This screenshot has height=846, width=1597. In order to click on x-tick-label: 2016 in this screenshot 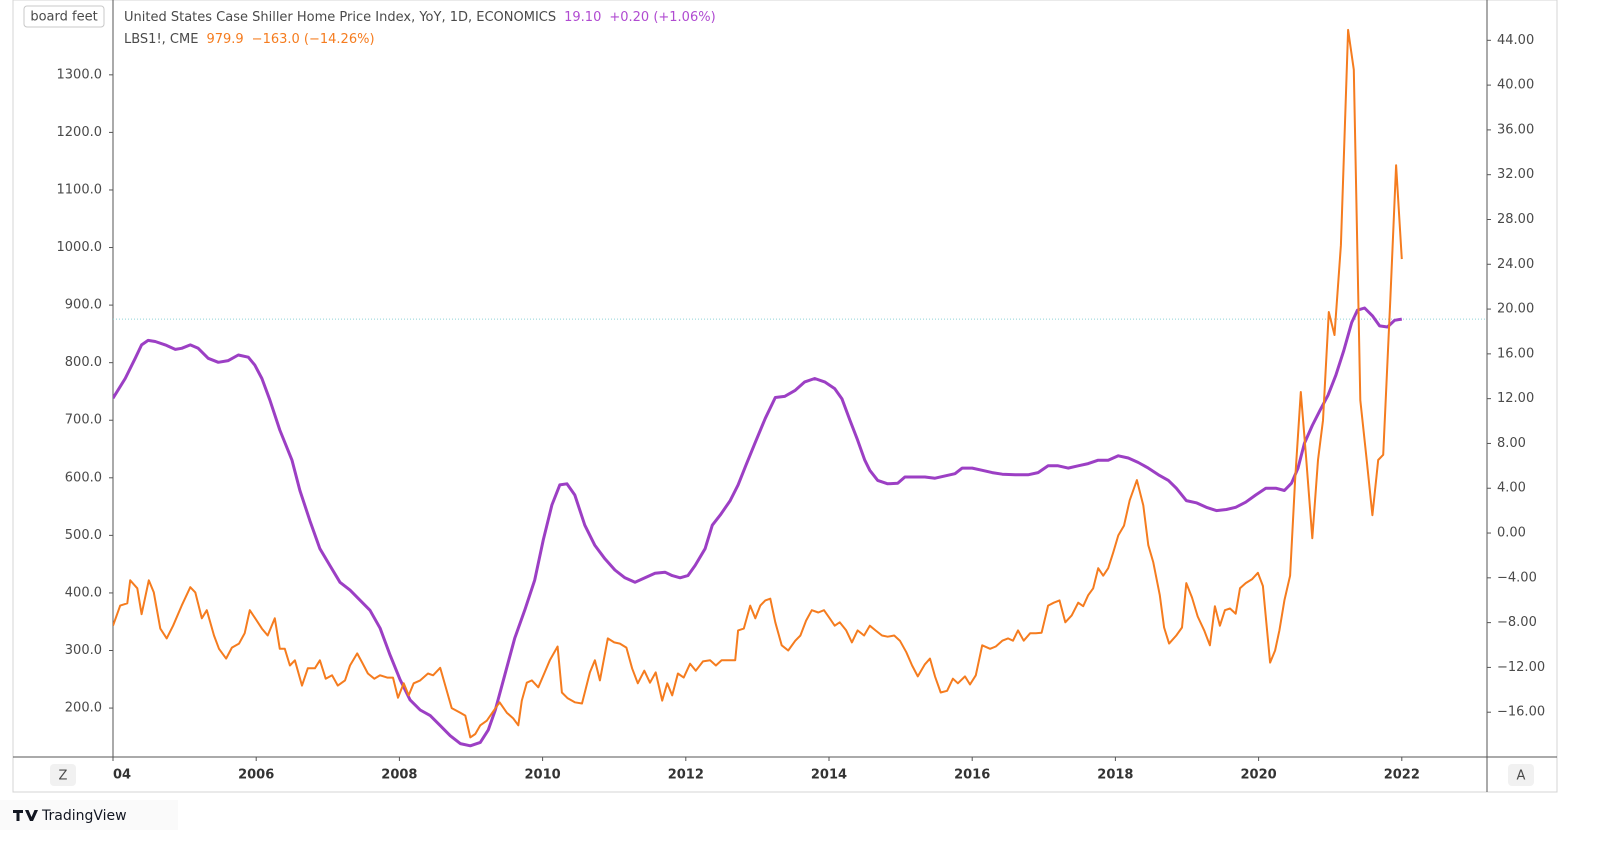, I will do `click(972, 775)`.